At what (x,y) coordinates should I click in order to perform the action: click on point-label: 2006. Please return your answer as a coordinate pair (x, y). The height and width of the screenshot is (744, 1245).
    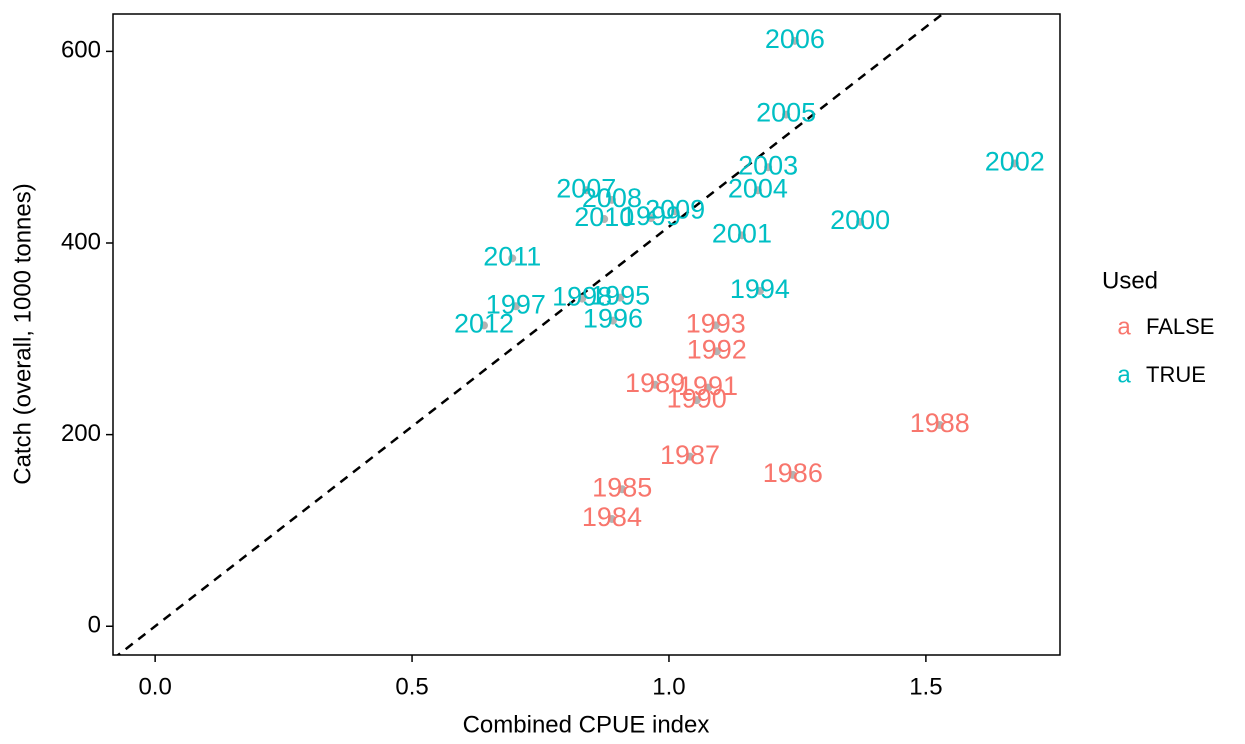
    Looking at the image, I should click on (795, 39).